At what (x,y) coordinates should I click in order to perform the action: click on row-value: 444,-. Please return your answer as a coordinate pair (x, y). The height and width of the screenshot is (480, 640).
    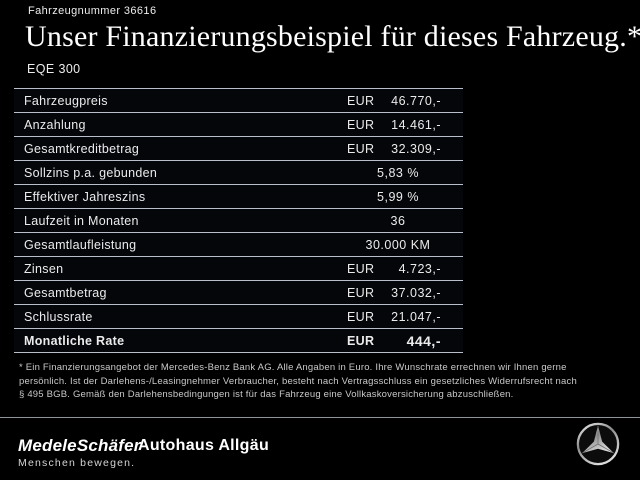
    Looking at the image, I should click on (423, 340).